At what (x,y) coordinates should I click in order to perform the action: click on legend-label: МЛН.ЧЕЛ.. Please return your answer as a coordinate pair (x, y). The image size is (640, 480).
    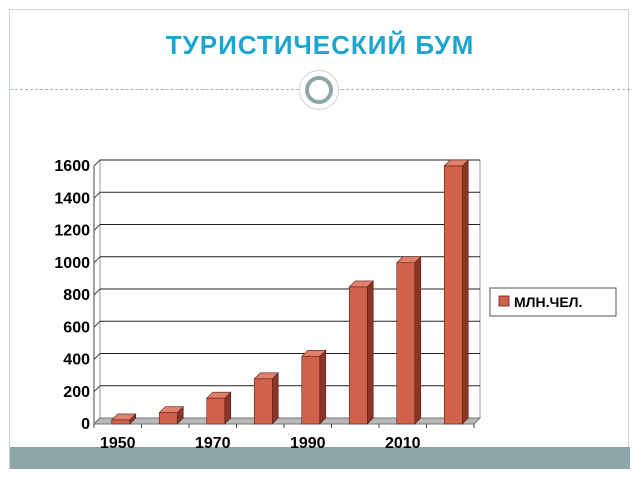
    Looking at the image, I should click on (548, 302).